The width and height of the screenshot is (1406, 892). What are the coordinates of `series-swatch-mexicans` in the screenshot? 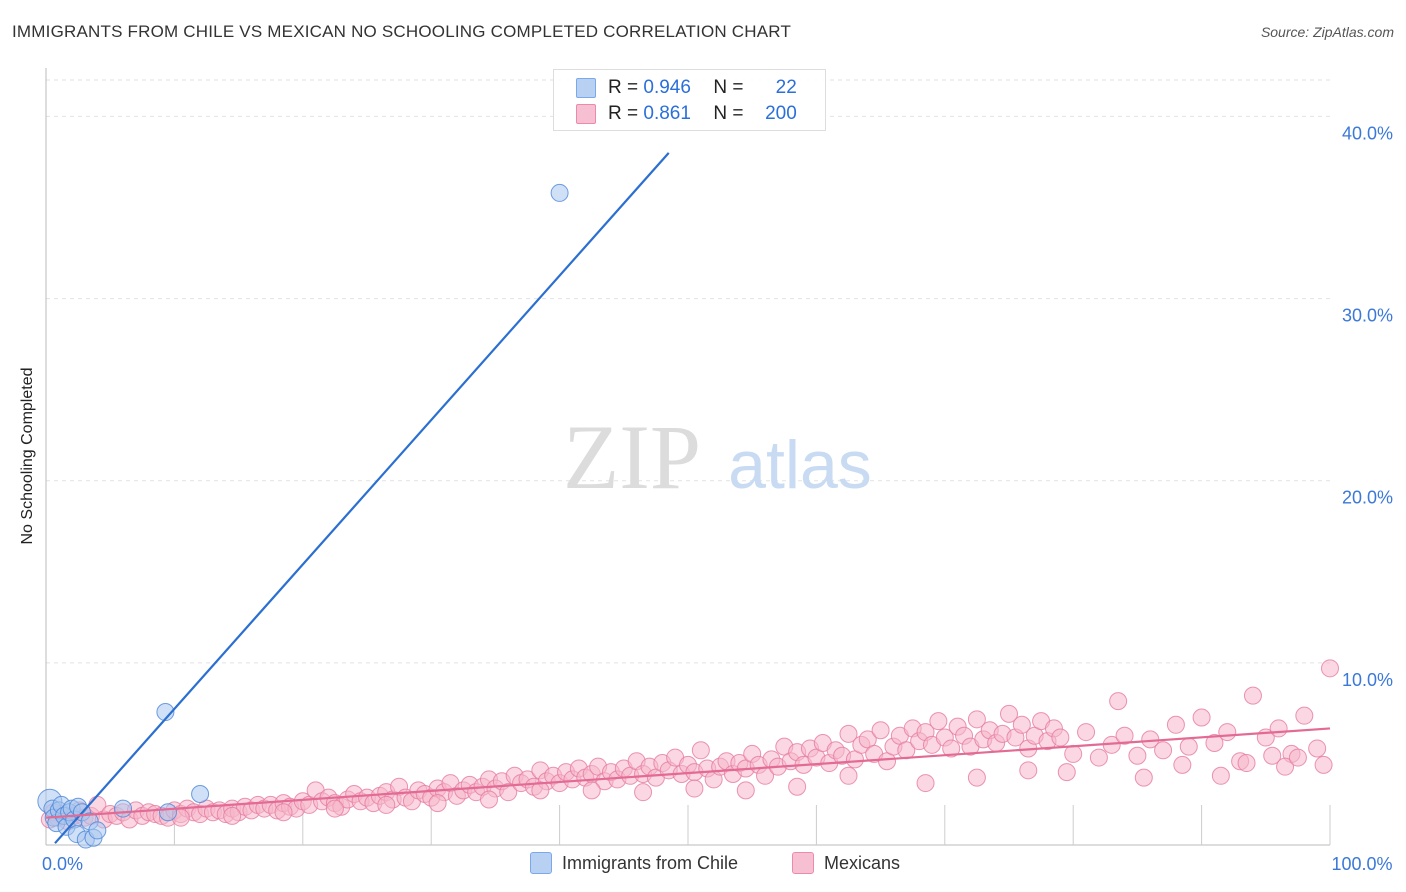 It's located at (803, 863).